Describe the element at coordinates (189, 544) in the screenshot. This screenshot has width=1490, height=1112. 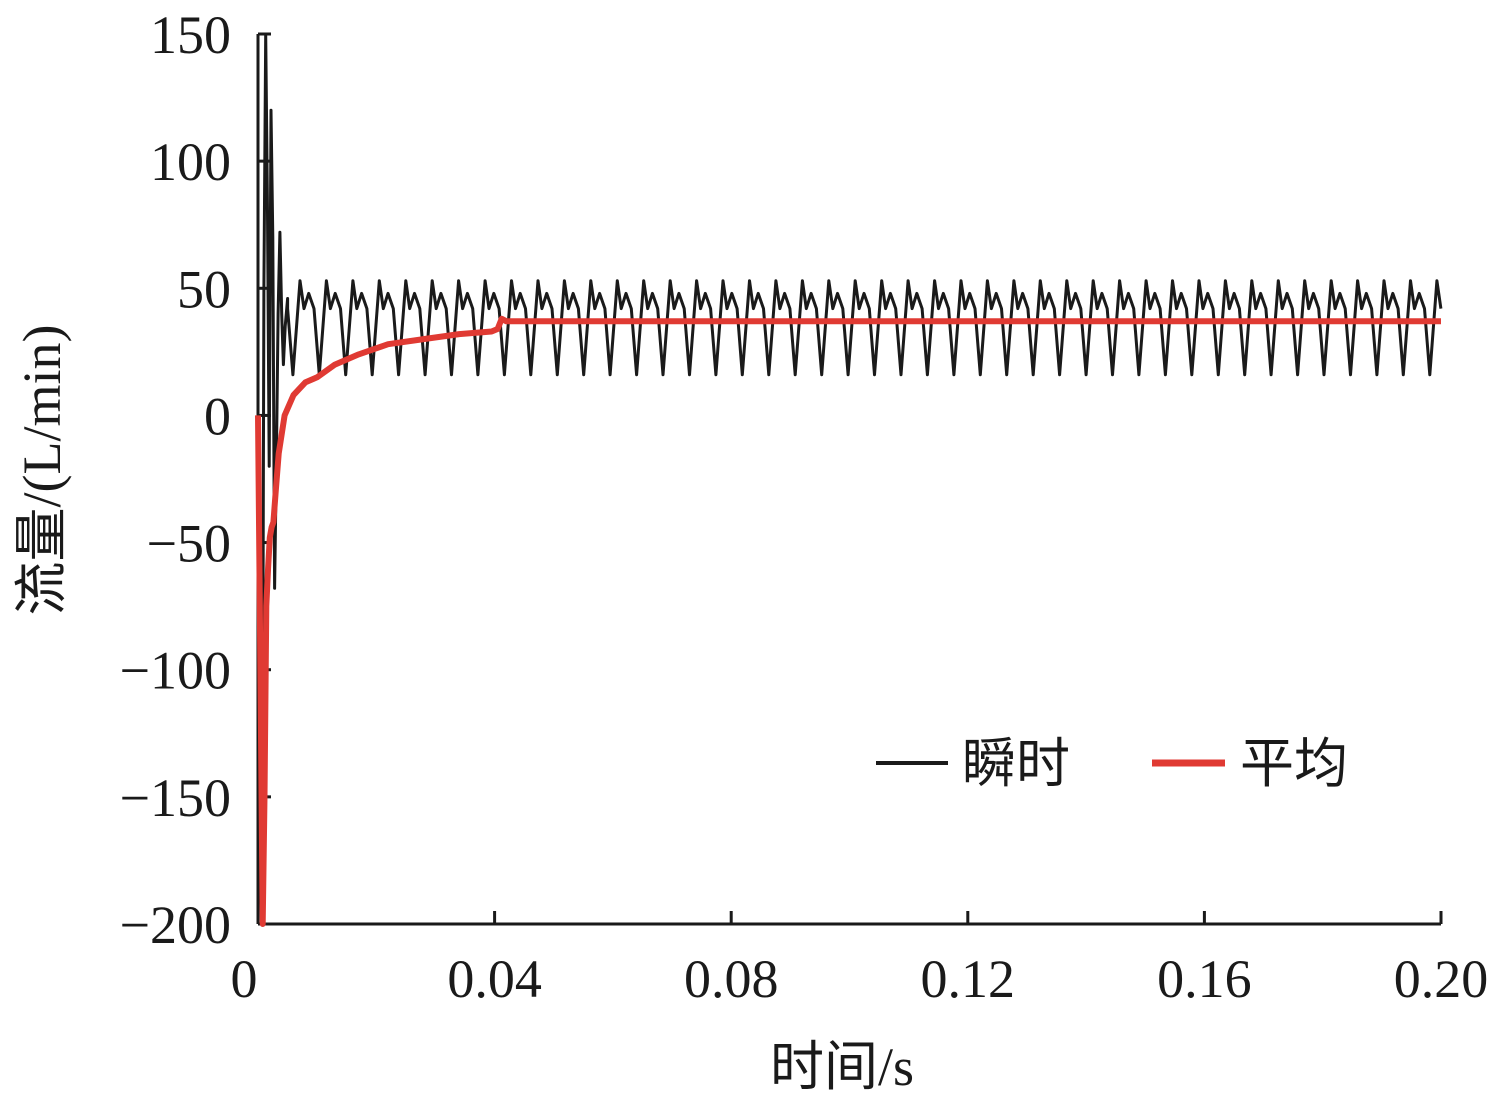
I see `y-tick-label: −50` at that location.